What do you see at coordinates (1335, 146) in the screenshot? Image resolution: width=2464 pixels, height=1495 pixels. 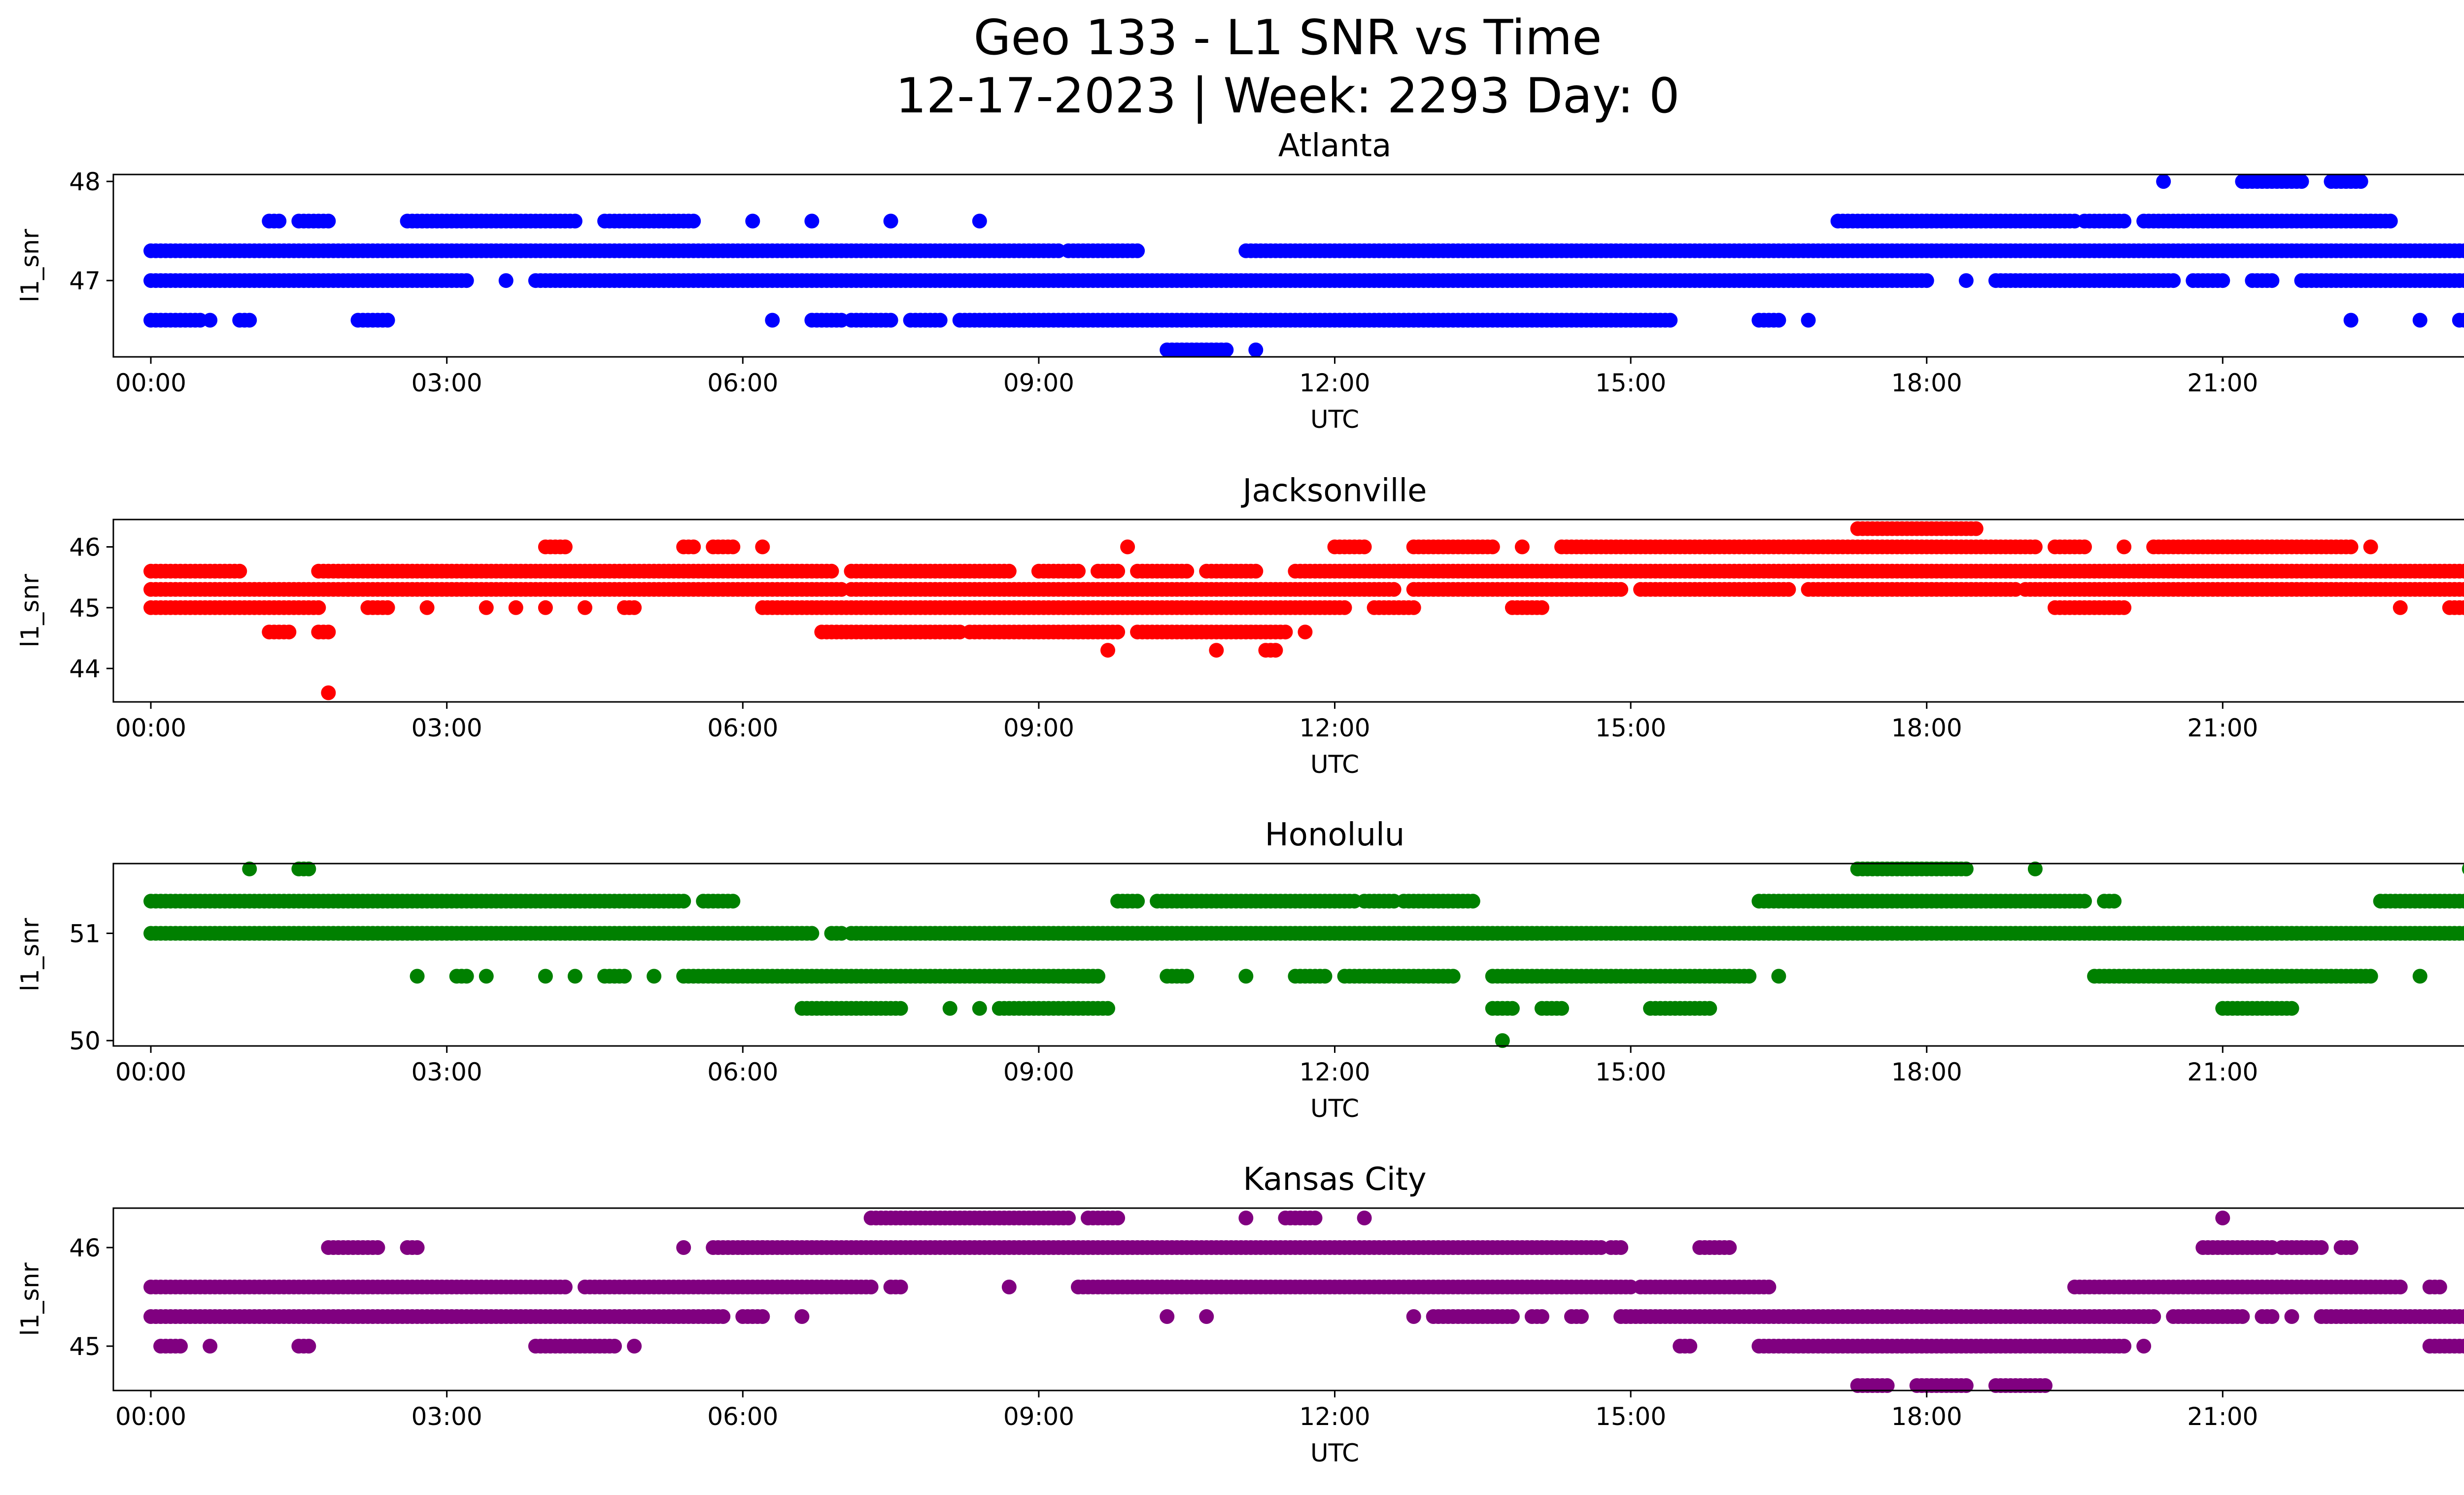 I see `subplot-title: Atlanta` at bounding box center [1335, 146].